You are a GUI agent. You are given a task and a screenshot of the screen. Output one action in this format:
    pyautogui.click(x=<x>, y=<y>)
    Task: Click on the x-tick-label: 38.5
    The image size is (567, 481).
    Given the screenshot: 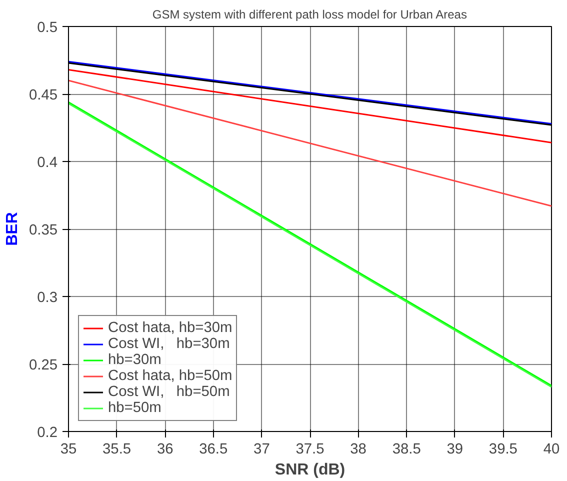 What is the action you would take?
    pyautogui.click(x=406, y=450)
    